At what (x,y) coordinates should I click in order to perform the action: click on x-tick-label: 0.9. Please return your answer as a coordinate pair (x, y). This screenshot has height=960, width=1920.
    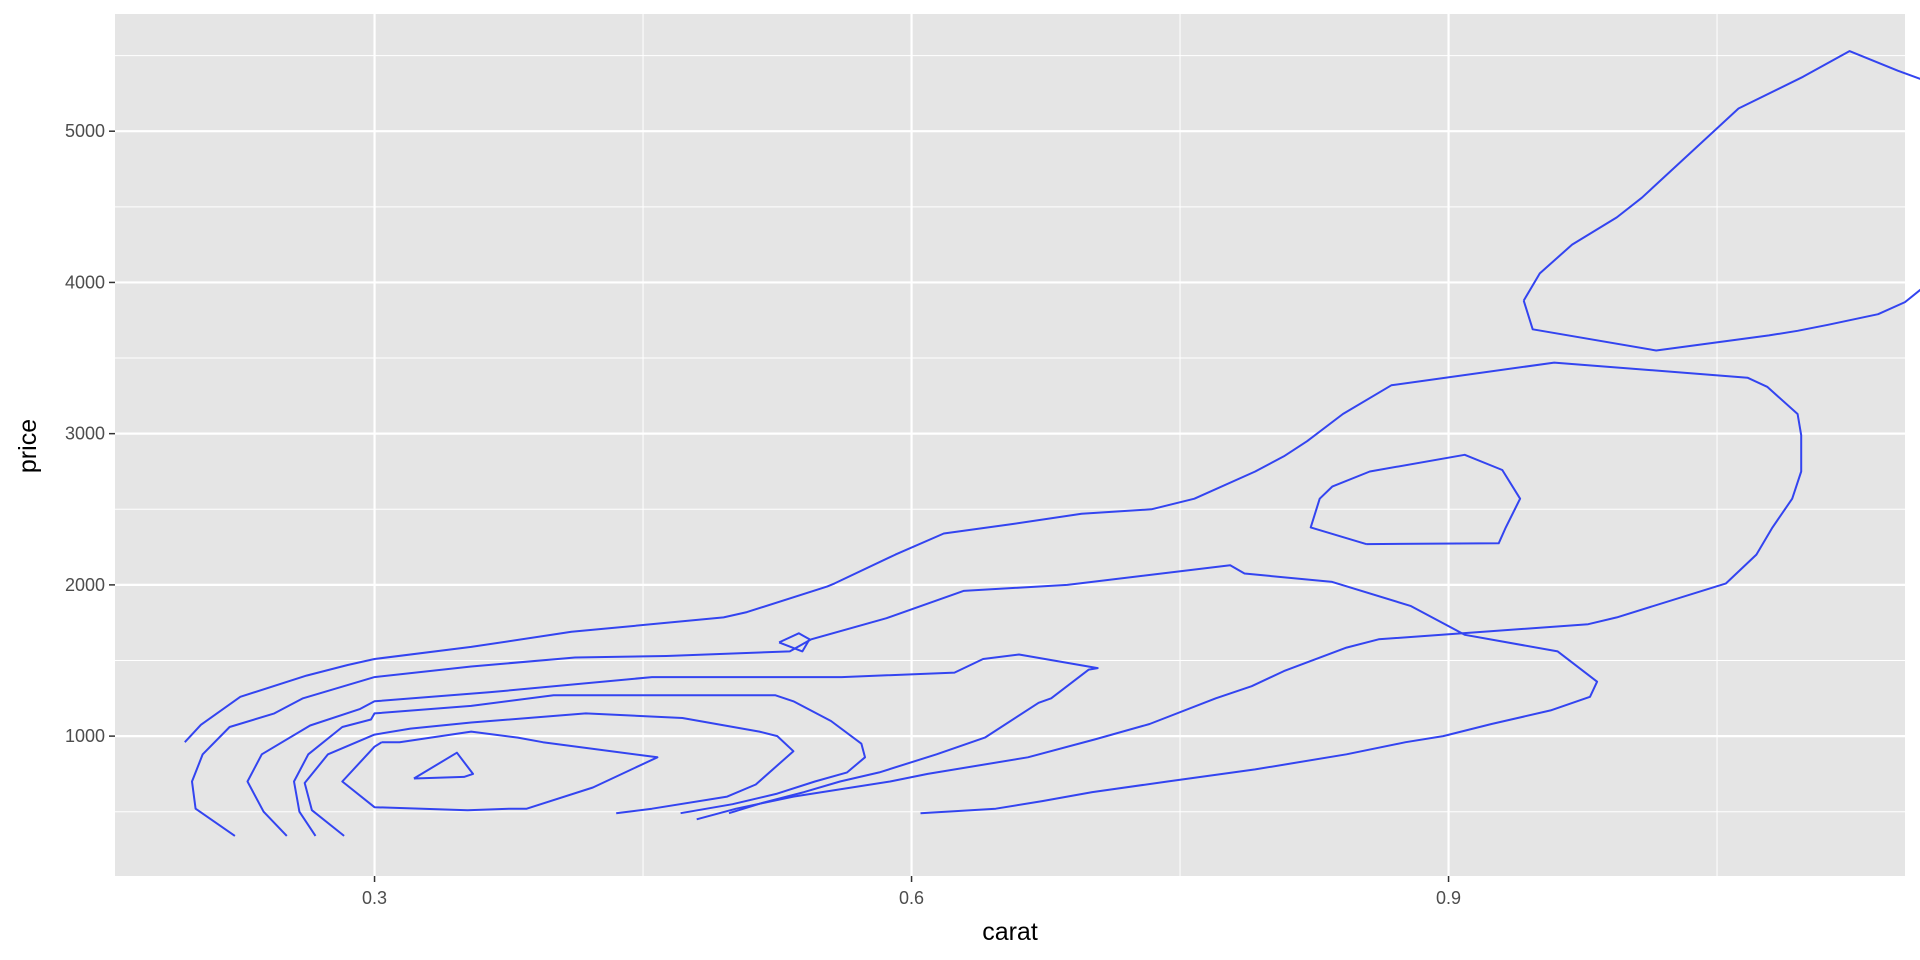
    Looking at the image, I should click on (1448, 898).